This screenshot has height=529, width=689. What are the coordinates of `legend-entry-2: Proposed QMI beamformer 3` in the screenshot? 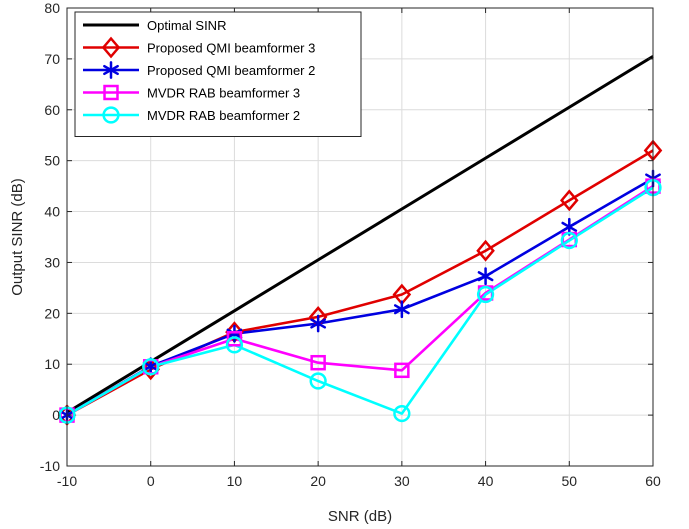 It's located at (231, 48).